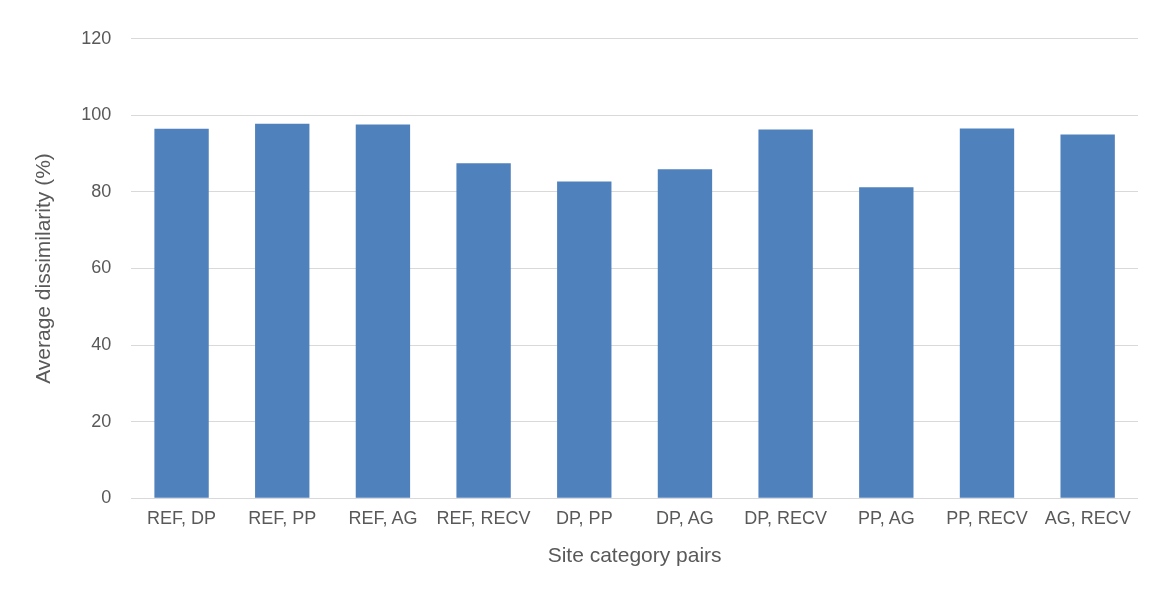  What do you see at coordinates (96, 114) in the screenshot?
I see `y-tick-label: 100` at bounding box center [96, 114].